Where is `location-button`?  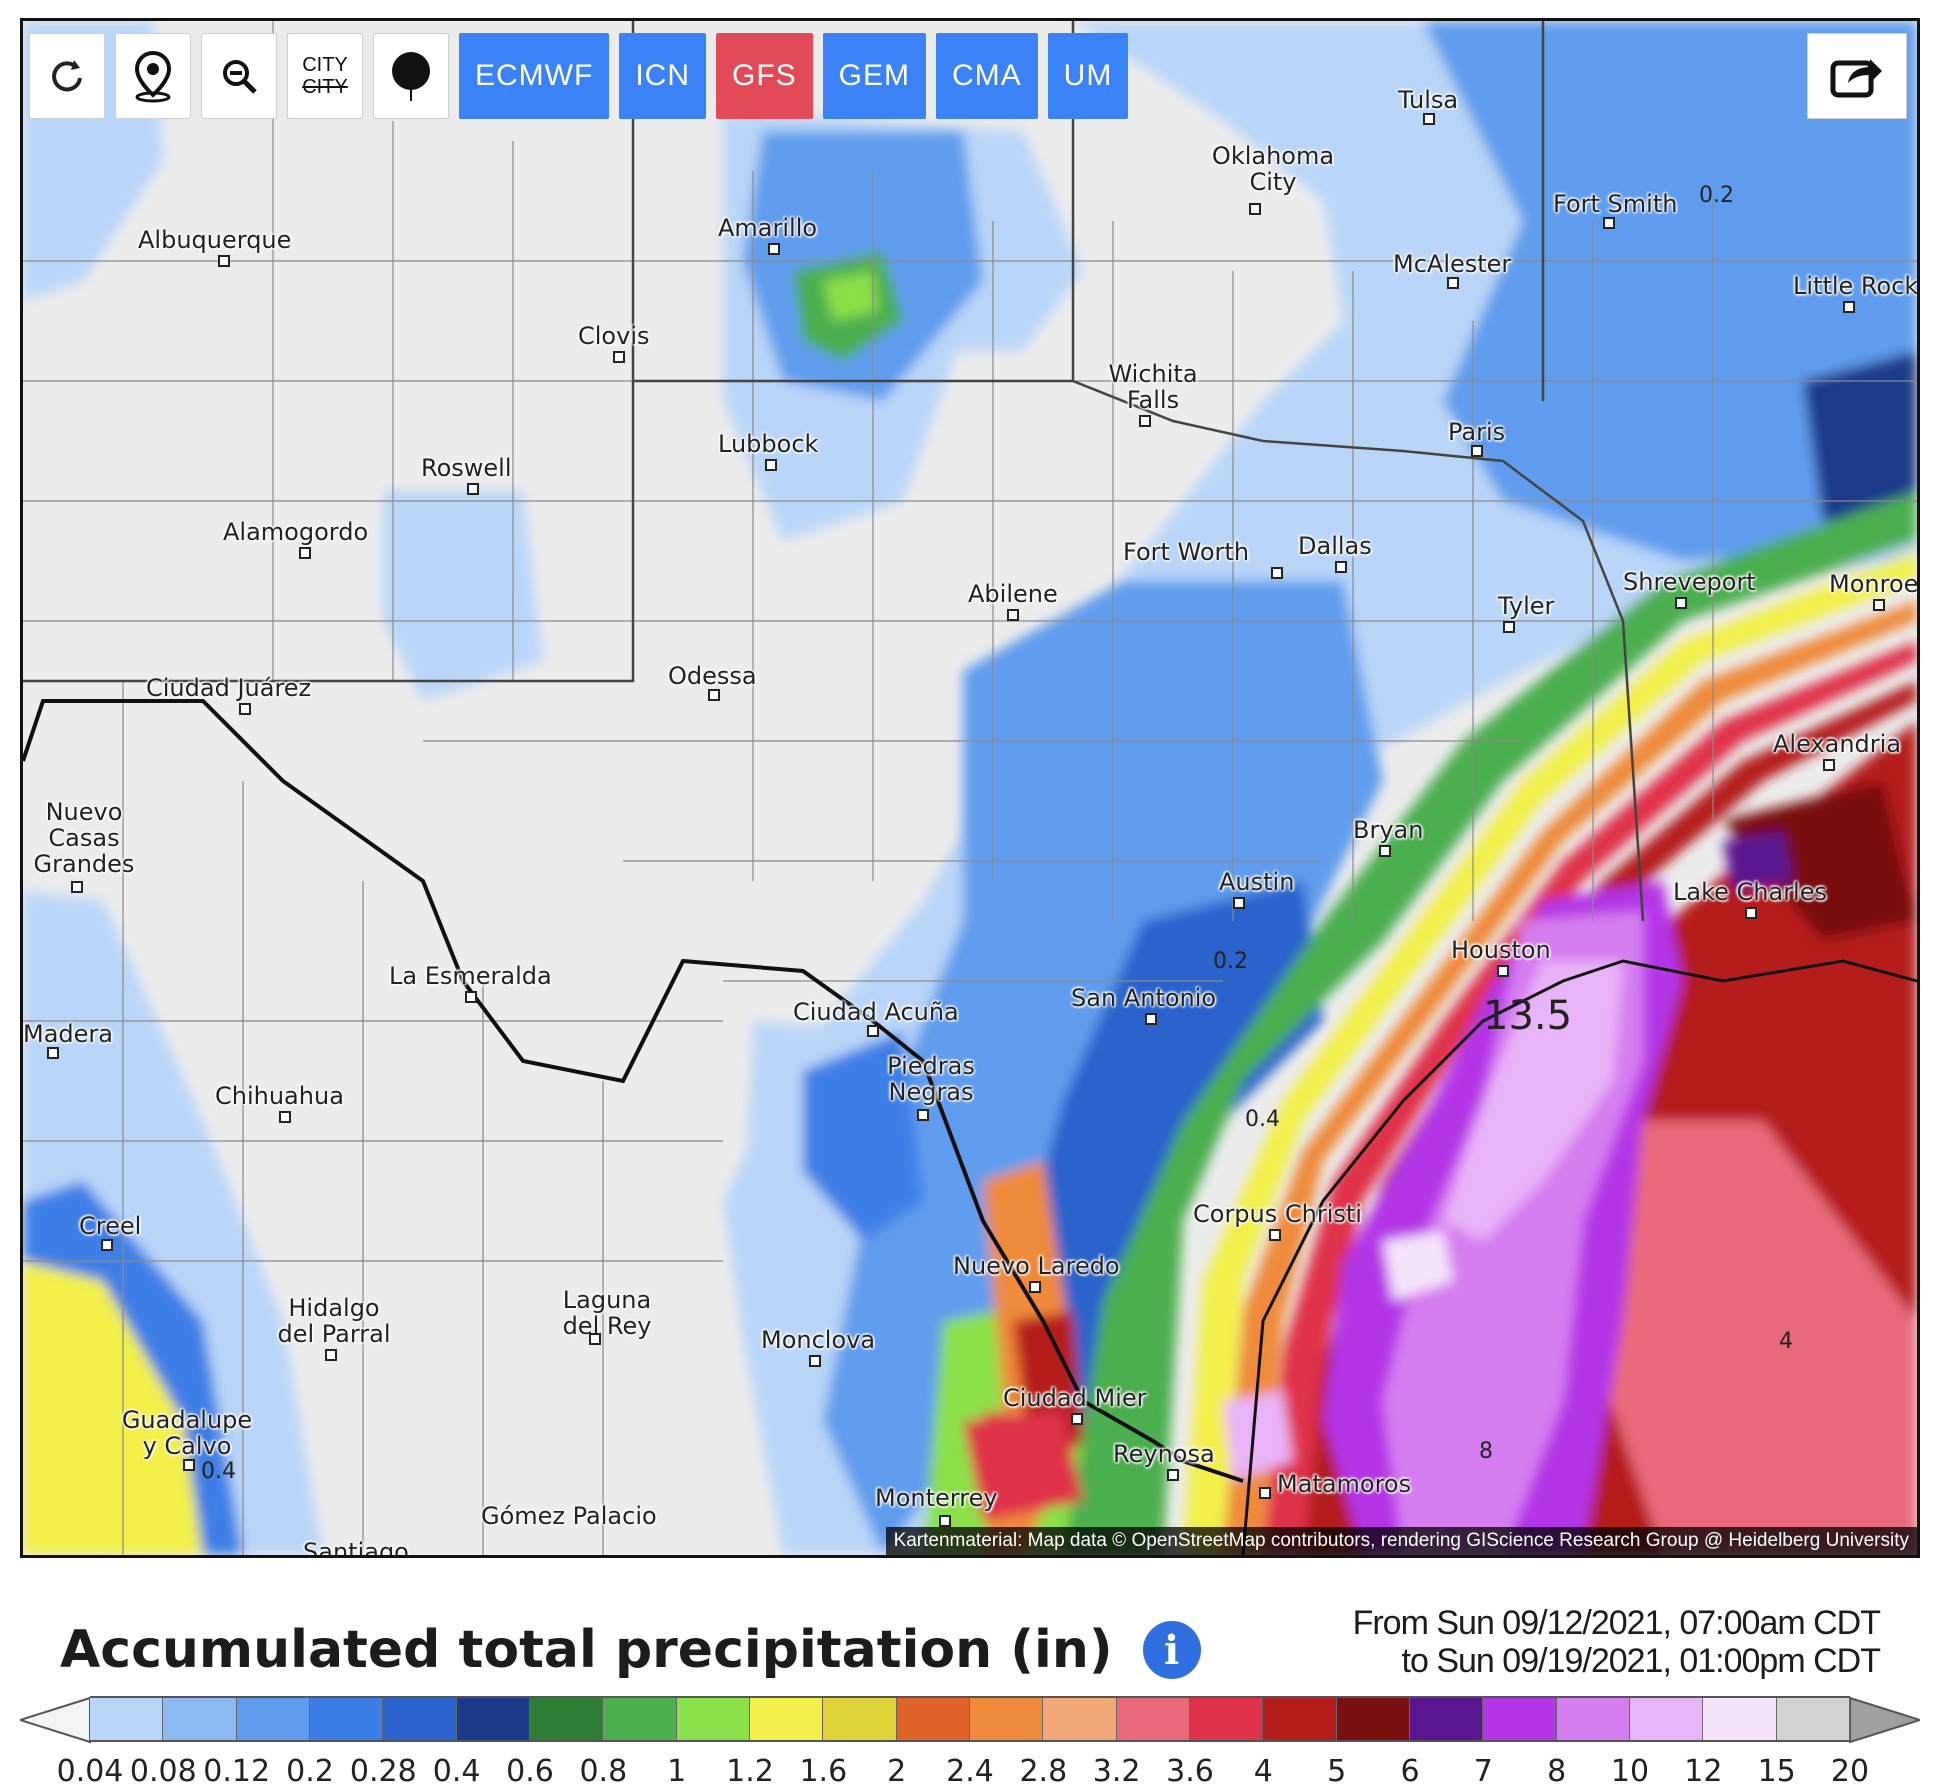 location-button is located at coordinates (153, 76).